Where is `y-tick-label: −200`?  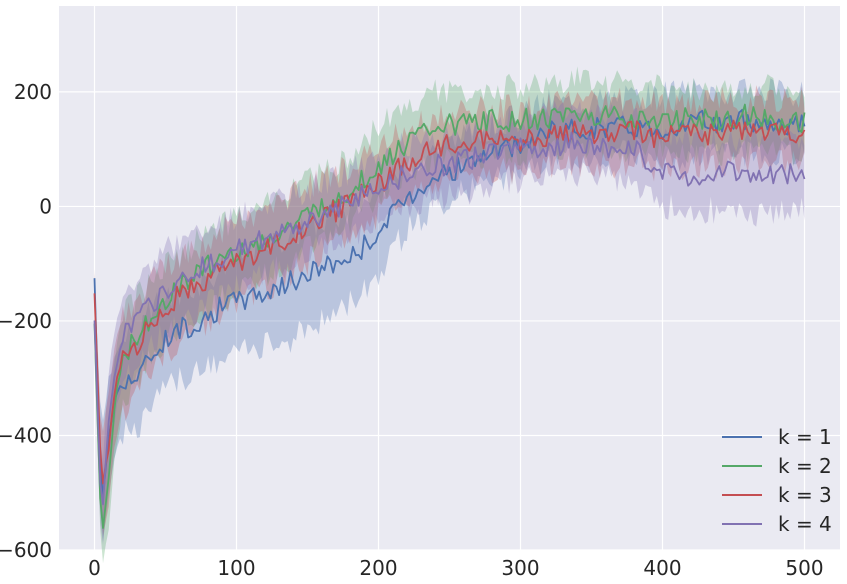 y-tick-label: −200 is located at coordinates (26, 321).